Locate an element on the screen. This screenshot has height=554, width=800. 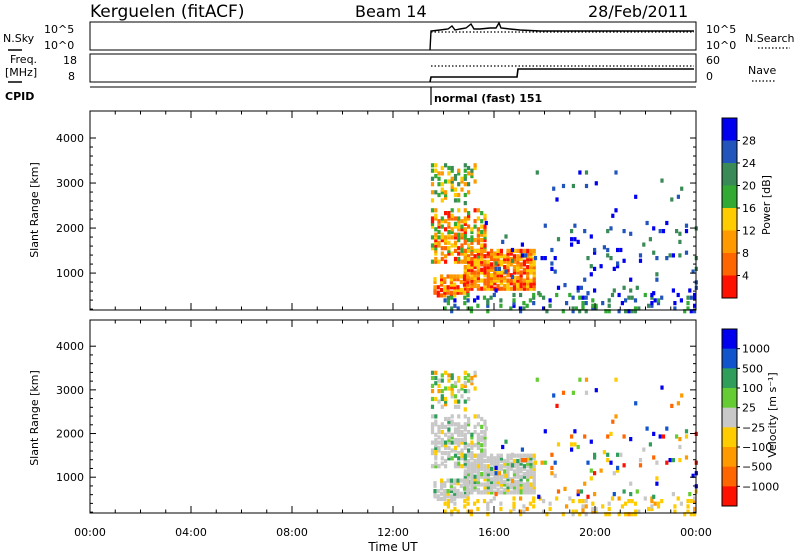
x-tick-label: 20:00 is located at coordinates (595, 532).